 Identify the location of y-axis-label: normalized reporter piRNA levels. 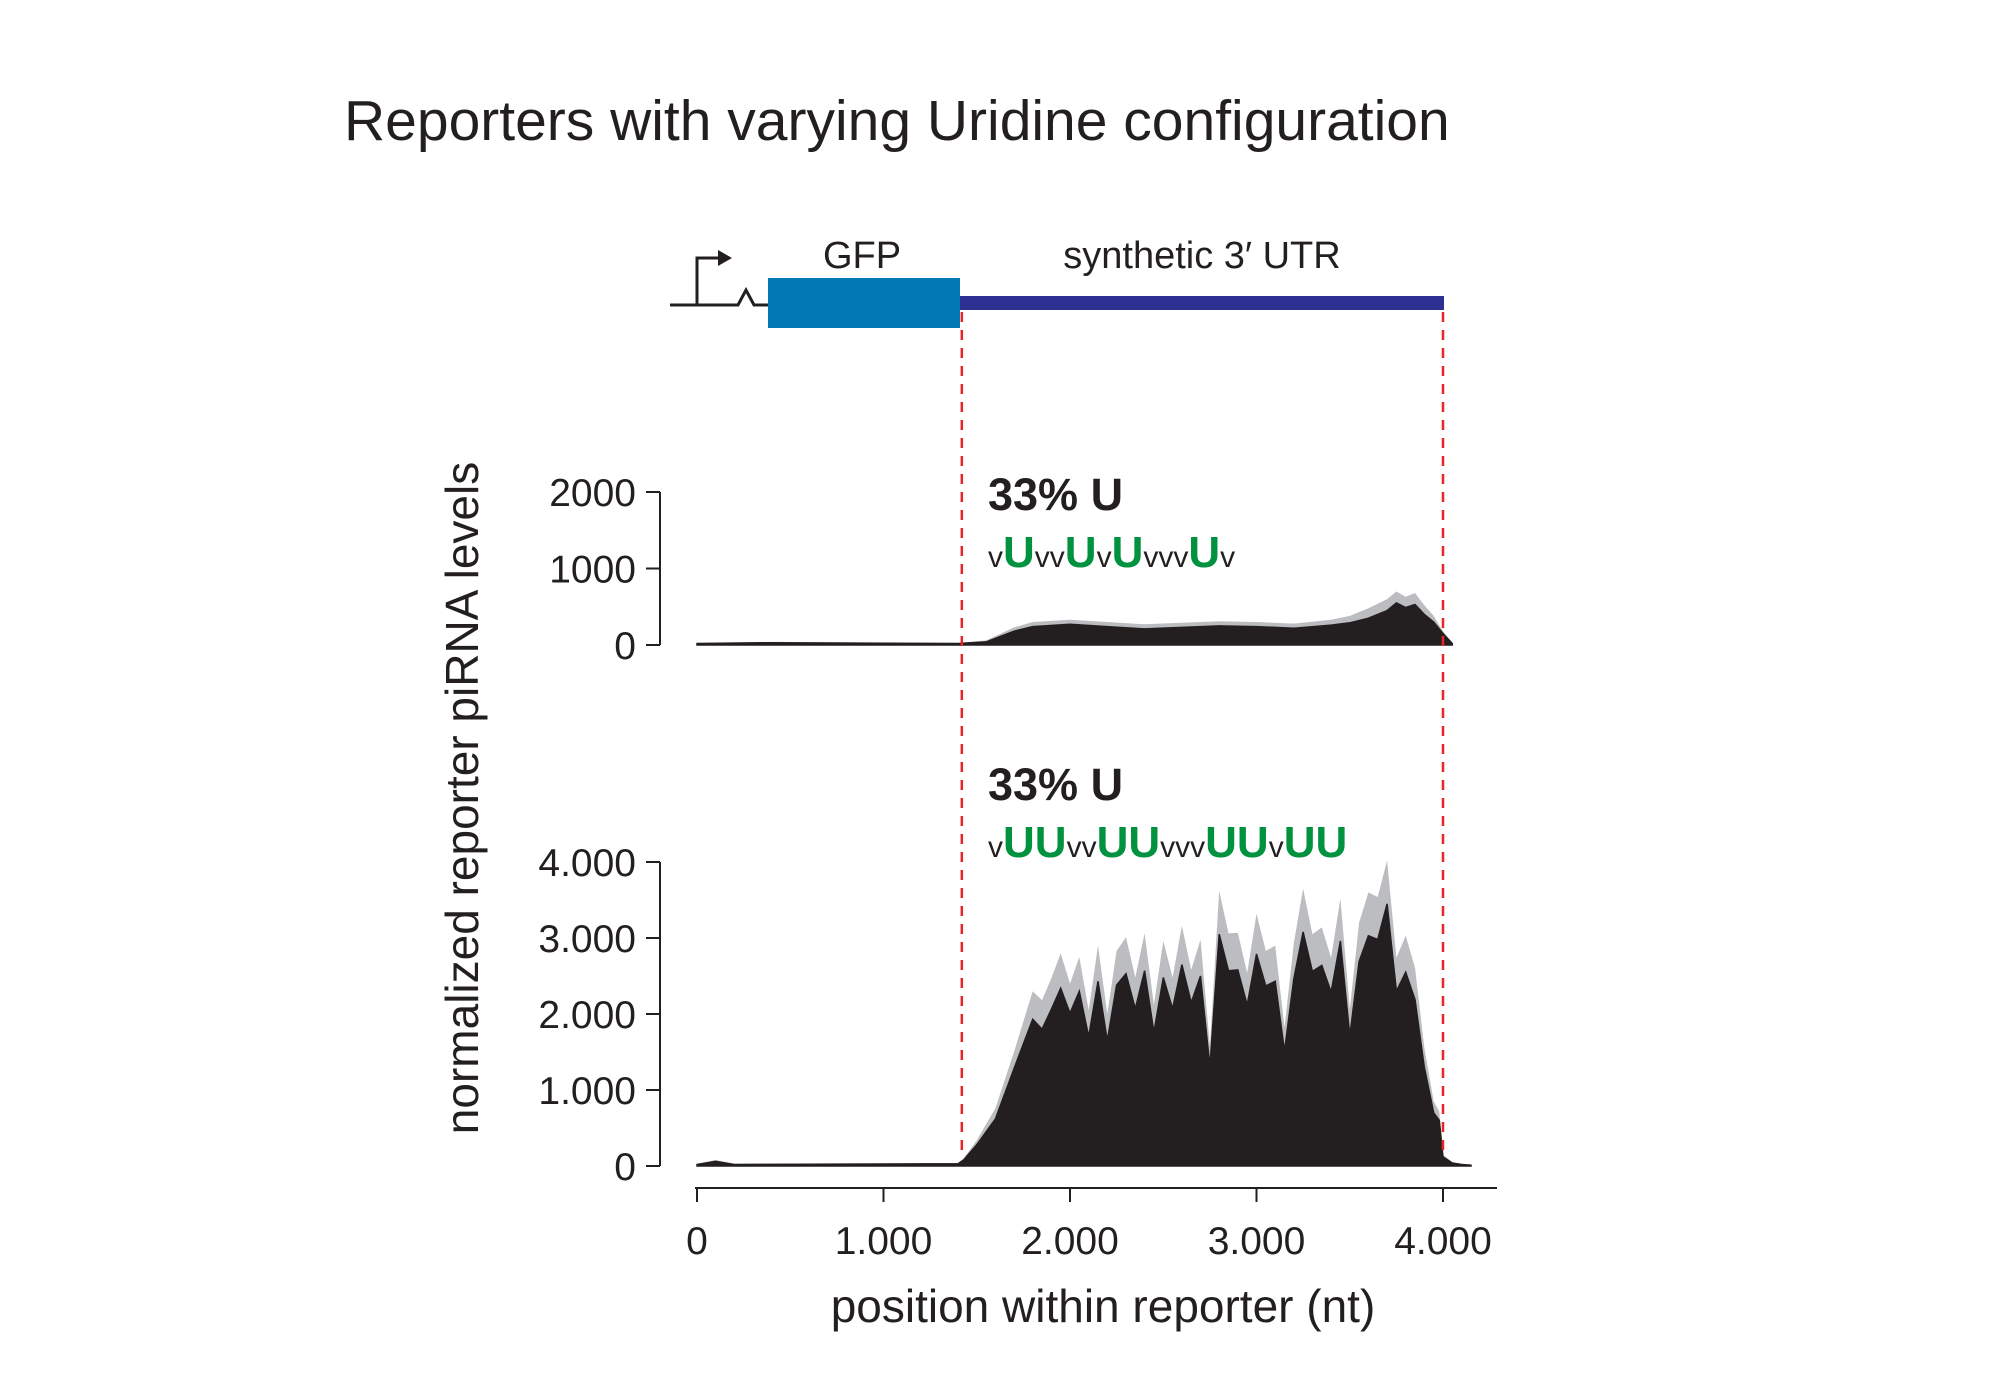
(462, 798).